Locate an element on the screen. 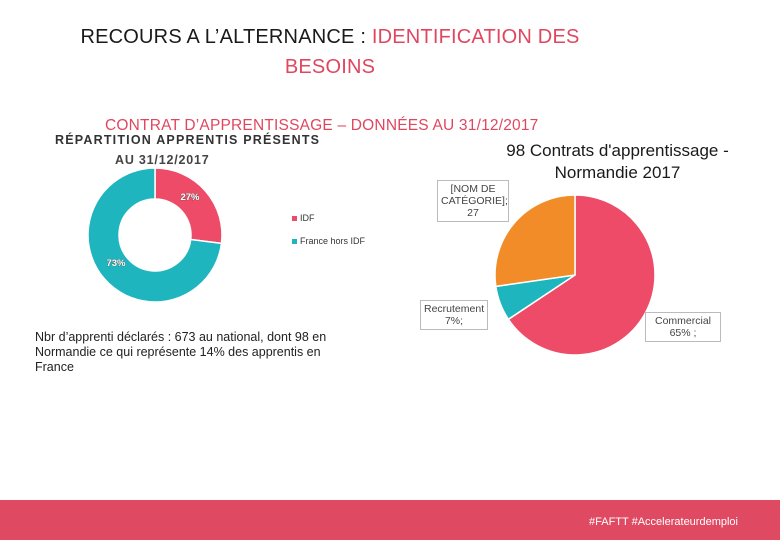  donut-legend: IDF France hors IDF is located at coordinates (328, 235).